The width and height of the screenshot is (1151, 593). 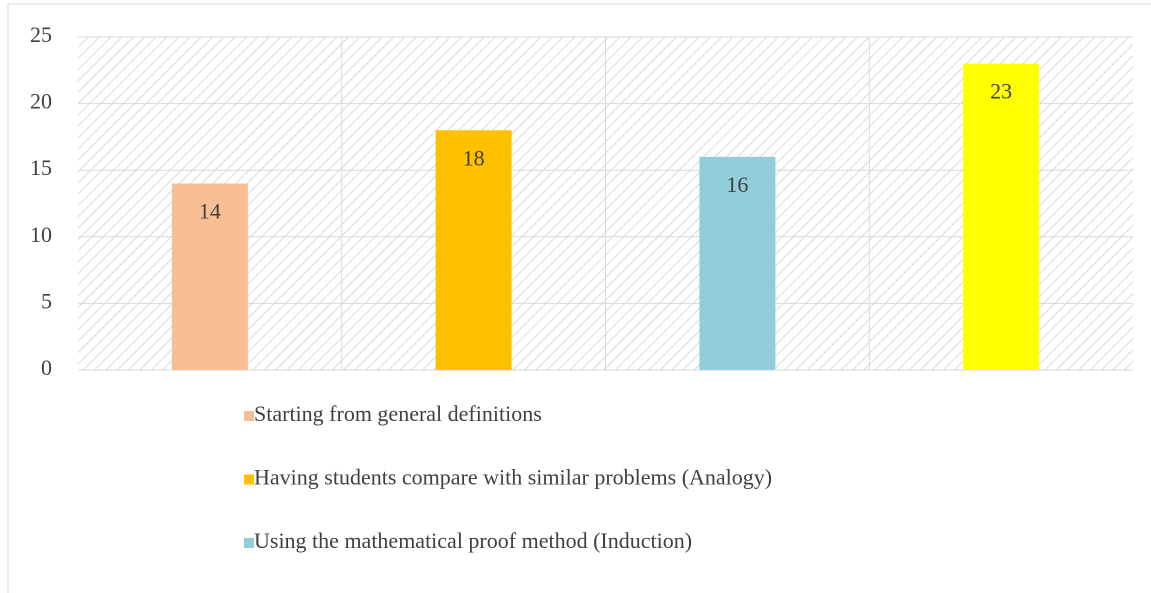 I want to click on data-label: 16, so click(x=737, y=184).